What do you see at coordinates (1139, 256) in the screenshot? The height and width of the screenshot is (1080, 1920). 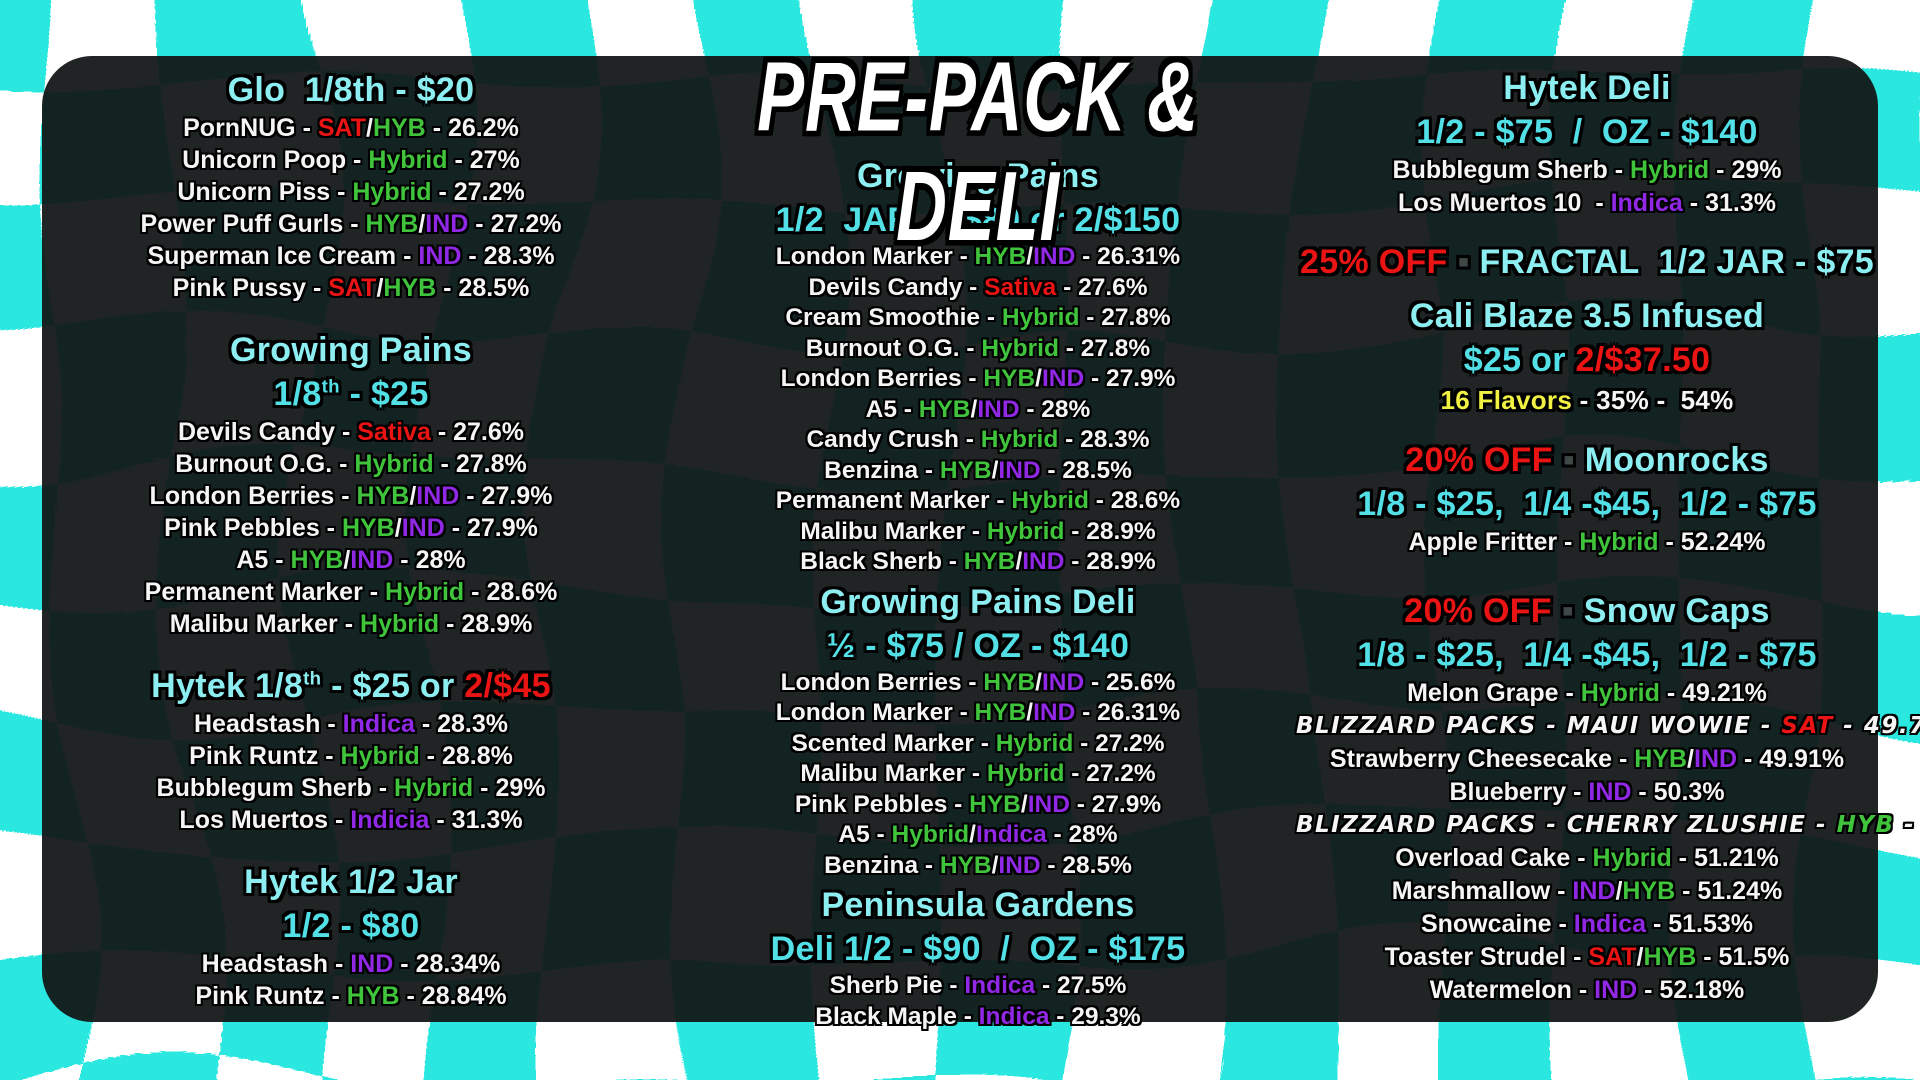 I see `thc-value: 26.31%` at bounding box center [1139, 256].